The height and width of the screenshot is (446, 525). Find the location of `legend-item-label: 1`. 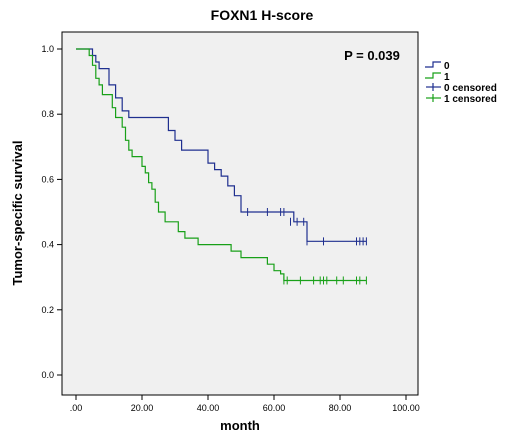

legend-item-label: 1 is located at coordinates (447, 77).